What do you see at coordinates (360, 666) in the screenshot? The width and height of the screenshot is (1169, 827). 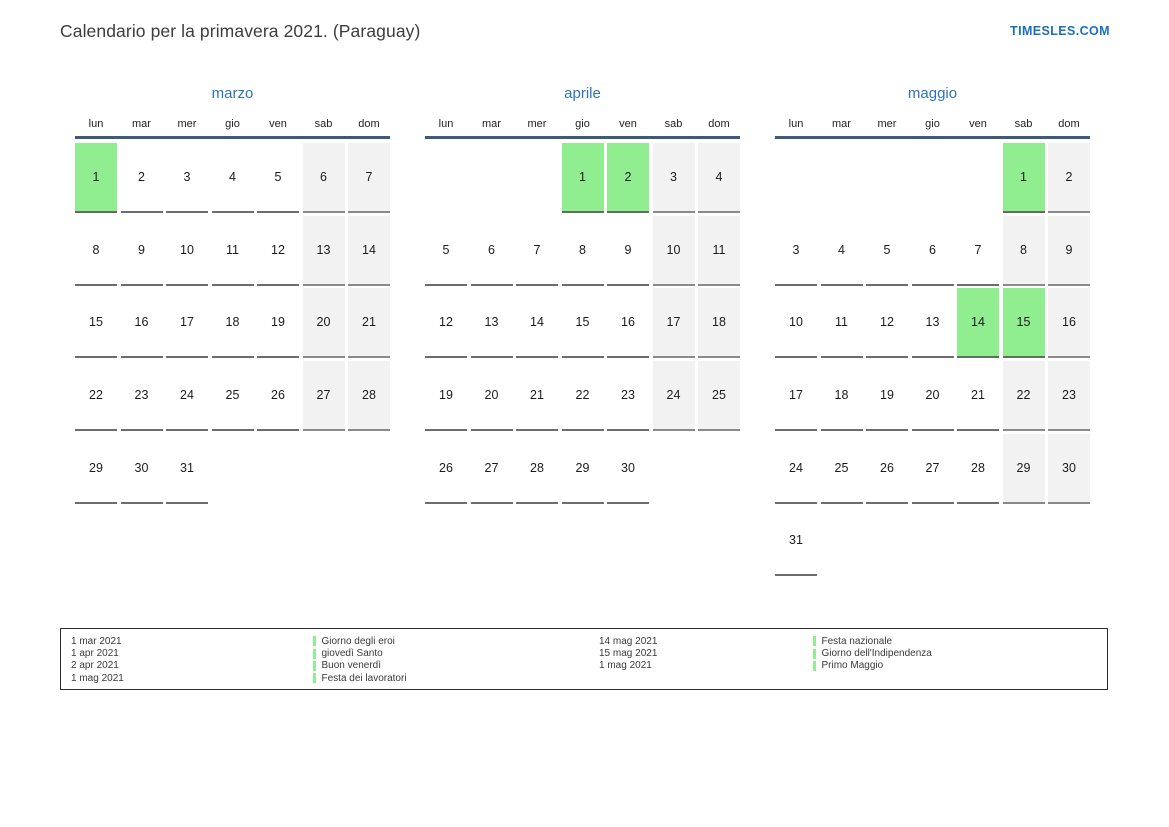 I see `legend-item: Buon venerdì` at bounding box center [360, 666].